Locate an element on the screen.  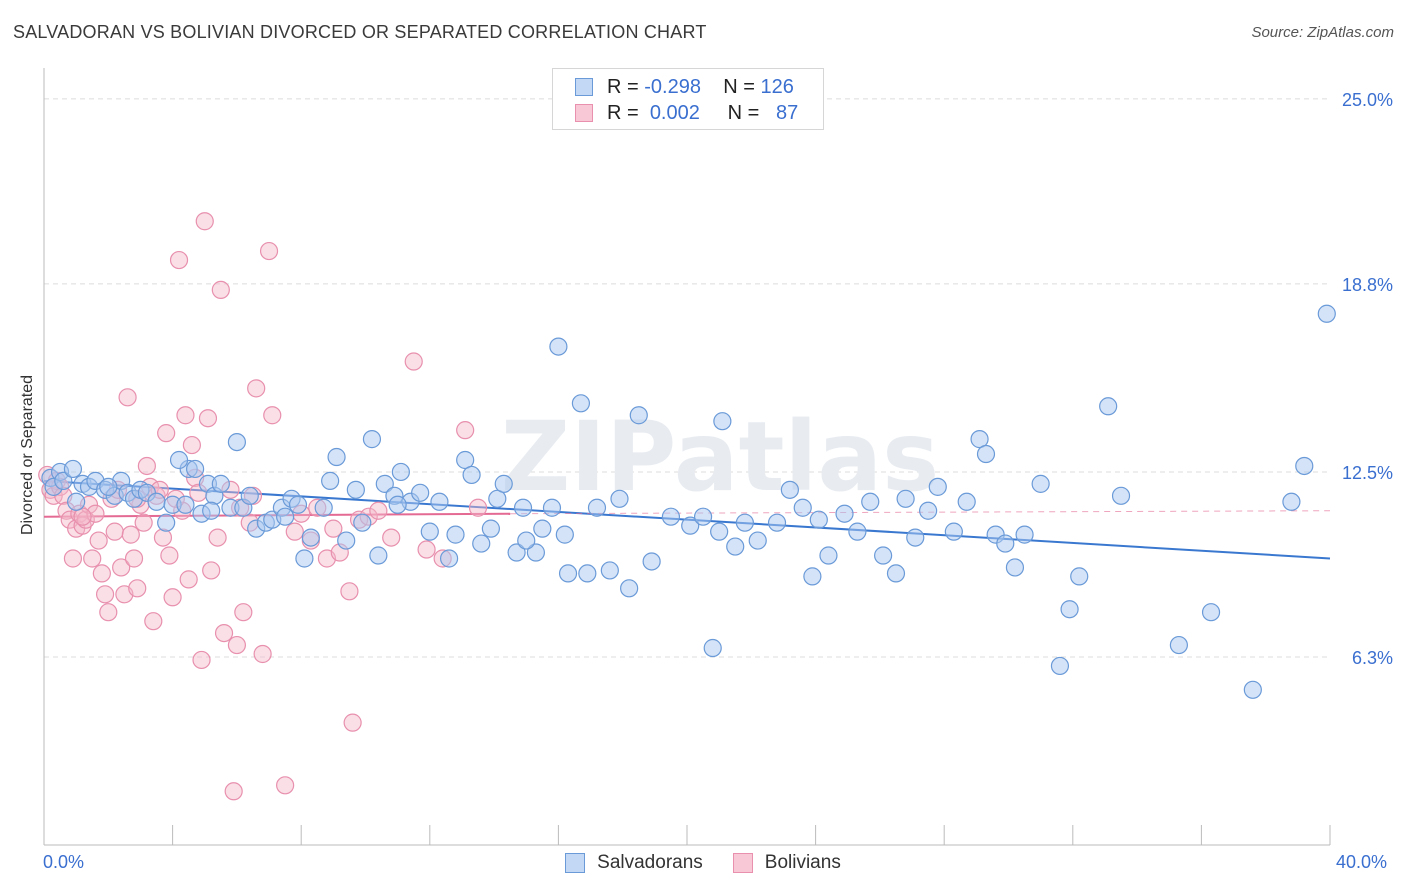
y-tick-label: 6.3% is located at coordinates (1372, 658).